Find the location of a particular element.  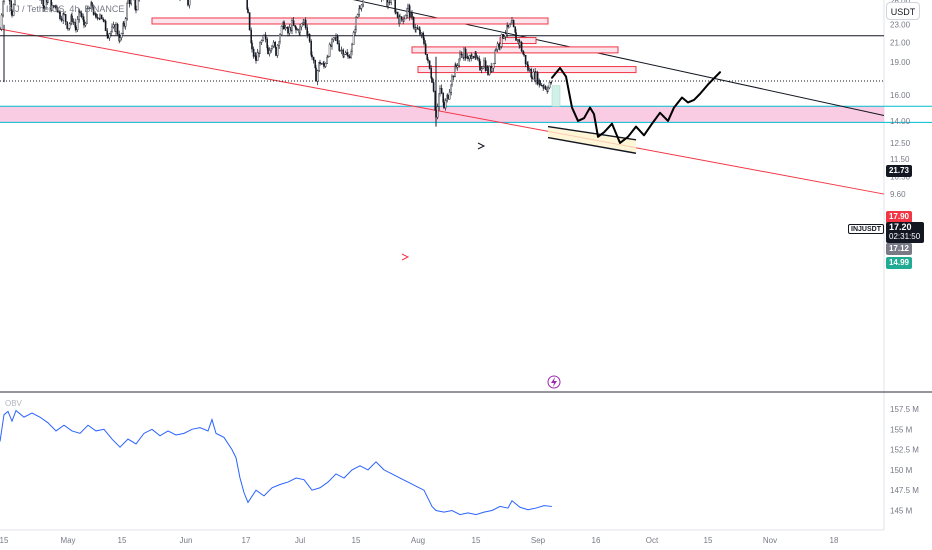

descending-trendline is located at coordinates (618, 58).